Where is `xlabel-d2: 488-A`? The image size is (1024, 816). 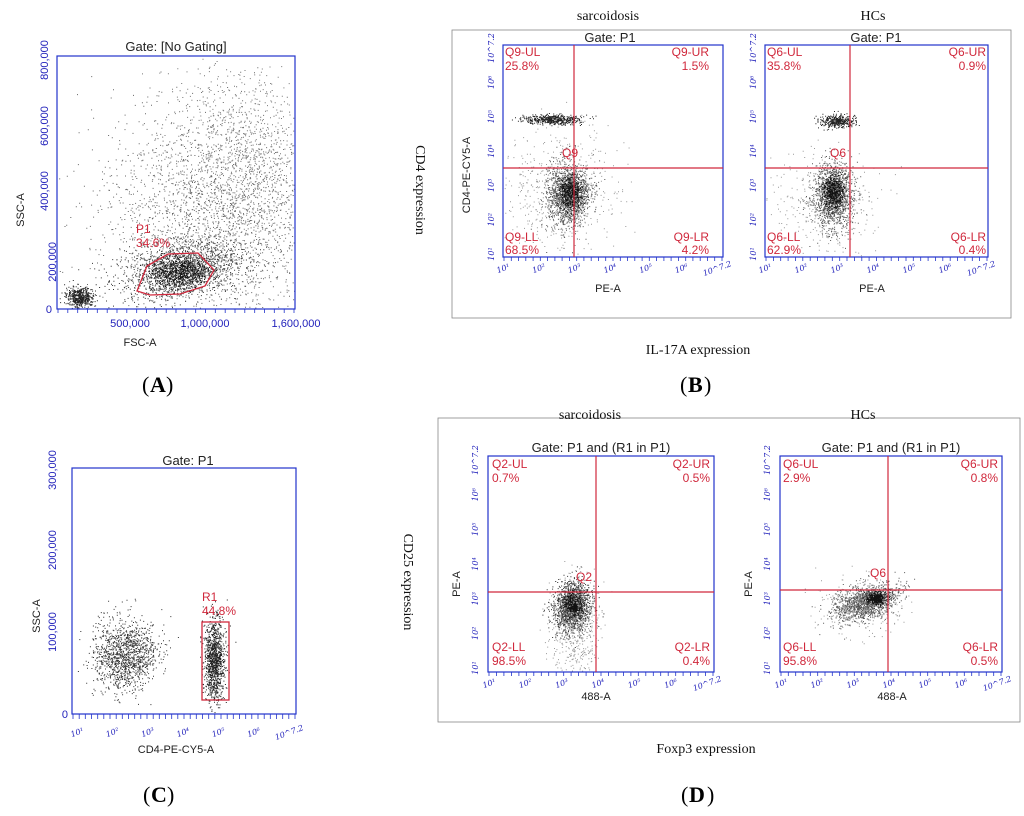 xlabel-d2: 488-A is located at coordinates (892, 697).